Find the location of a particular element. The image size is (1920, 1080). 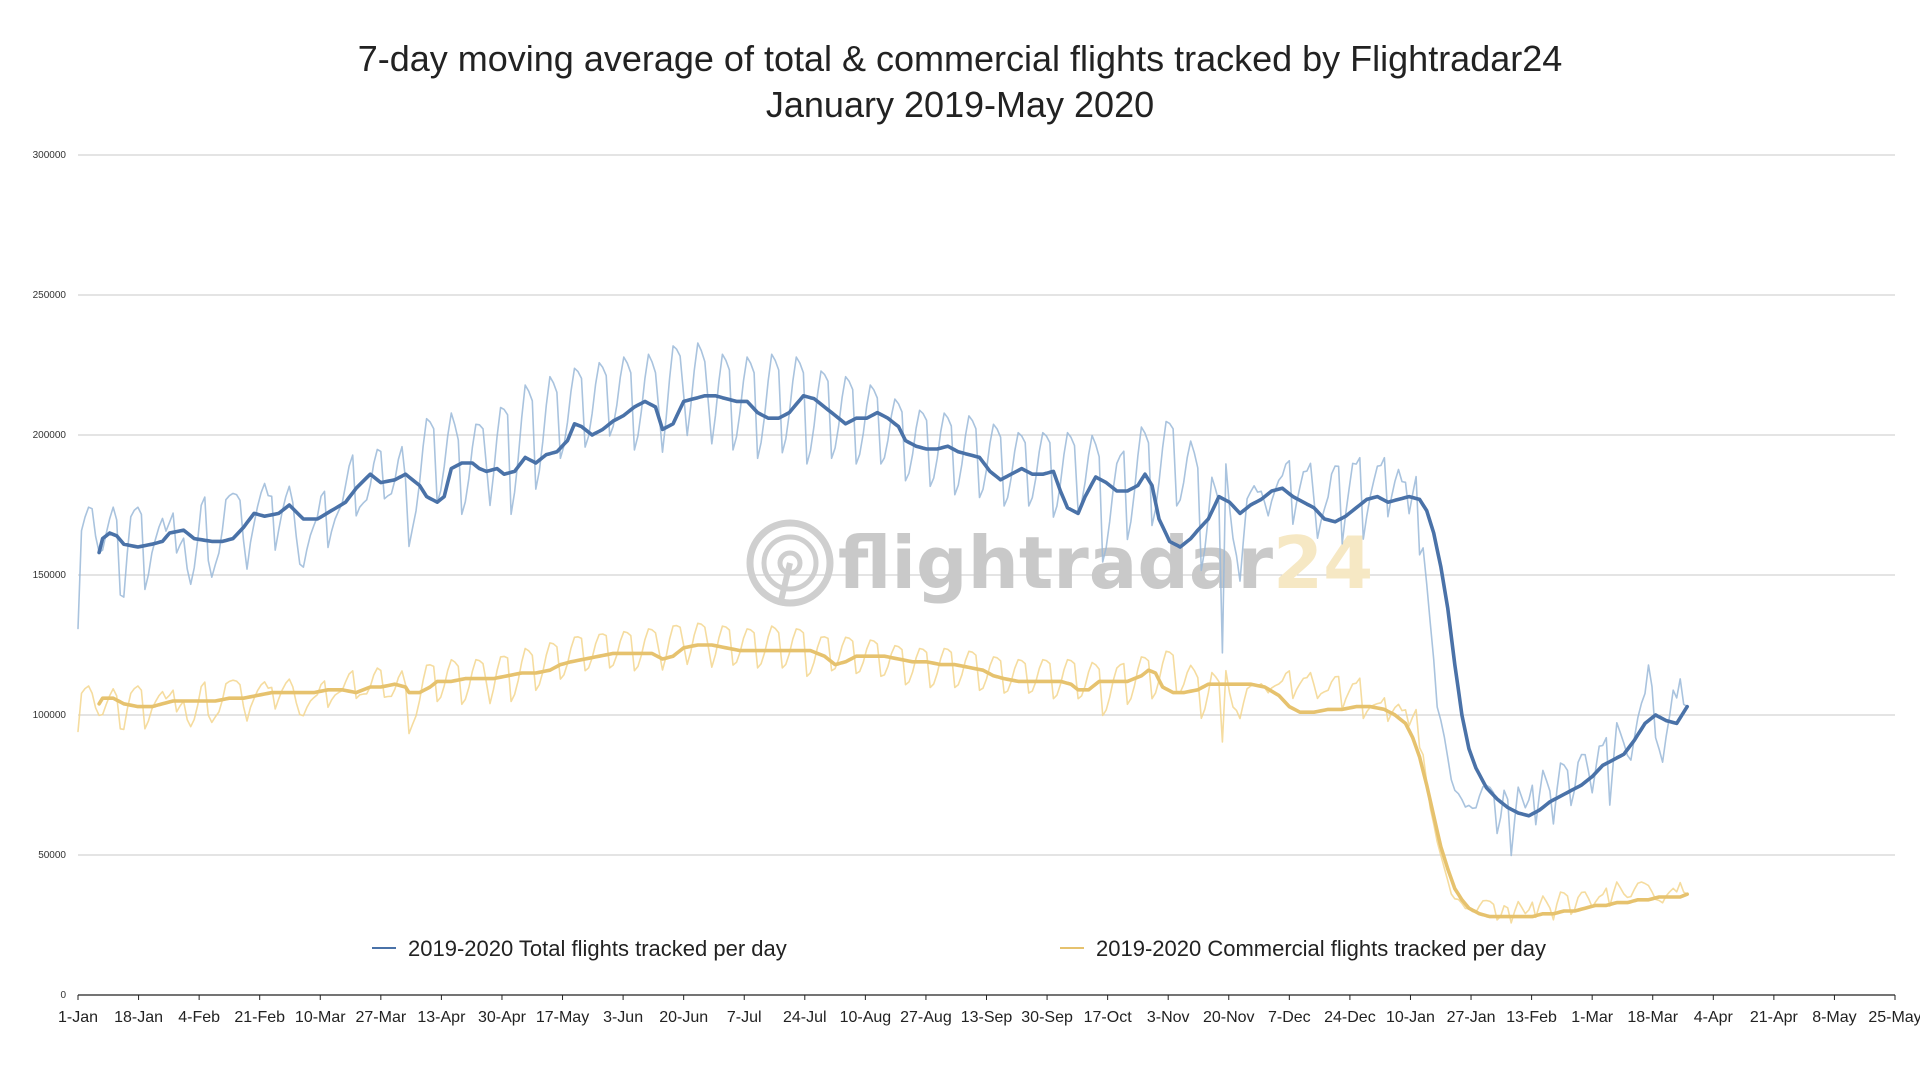

x-tick-label: 27-Mar is located at coordinates (380, 1017).